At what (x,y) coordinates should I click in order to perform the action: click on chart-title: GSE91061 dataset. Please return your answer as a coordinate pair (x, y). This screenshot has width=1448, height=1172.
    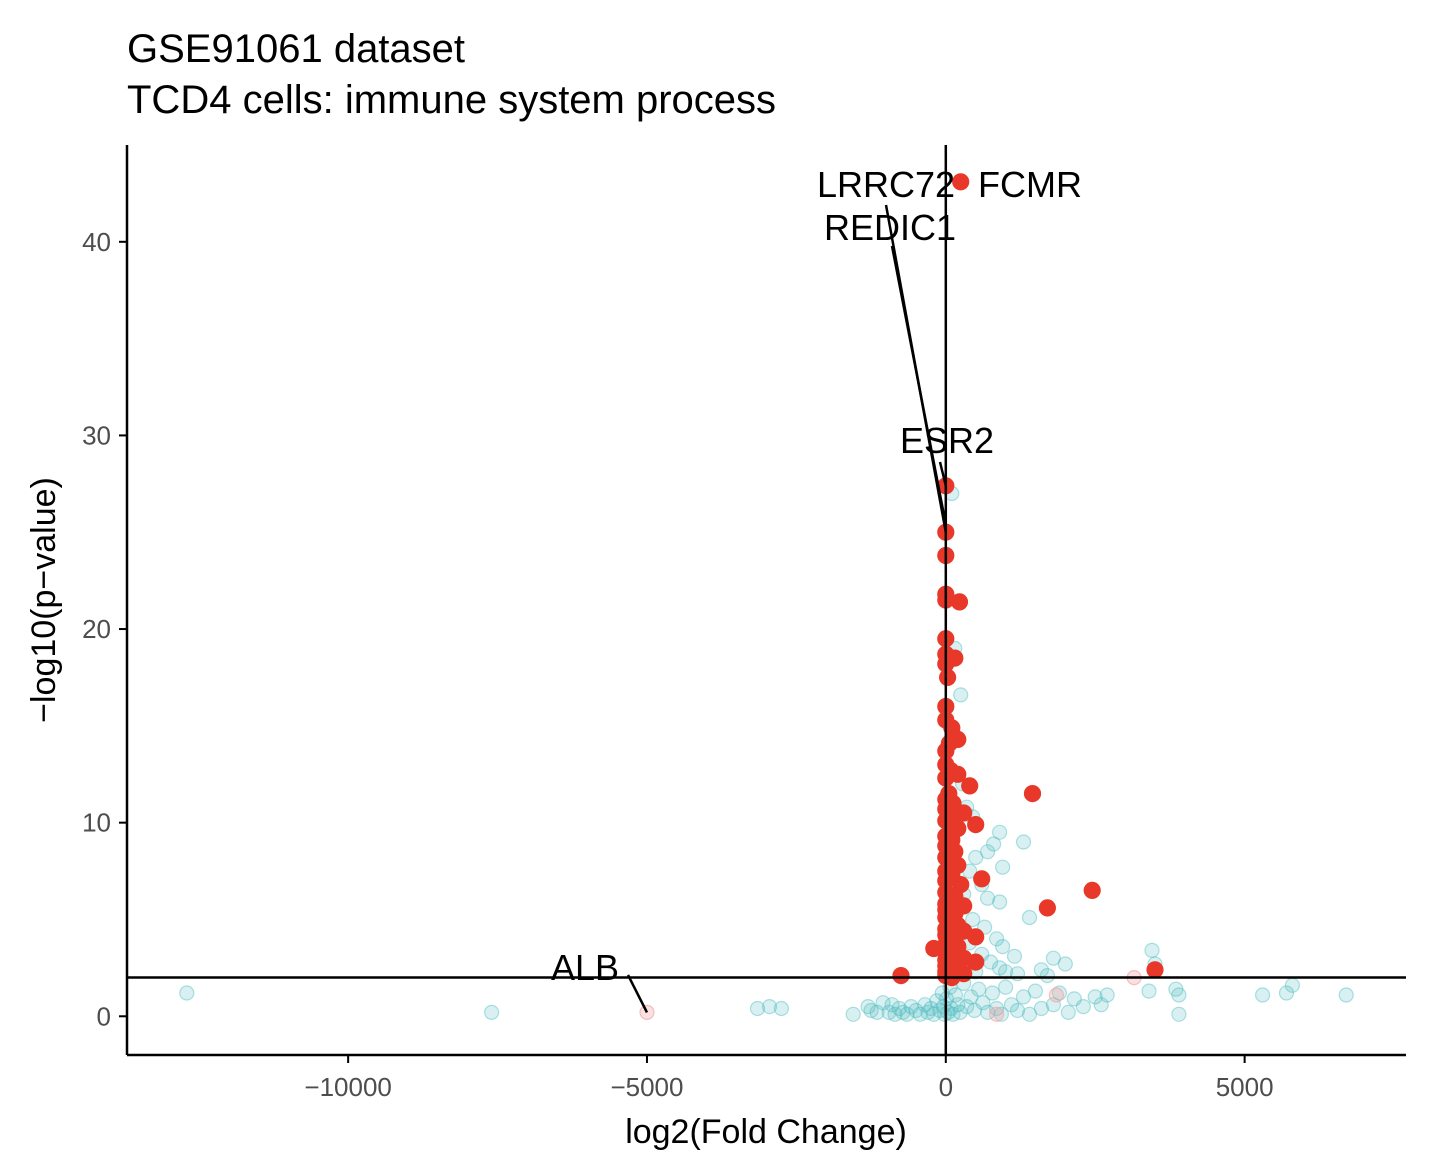
    Looking at the image, I should click on (296, 49).